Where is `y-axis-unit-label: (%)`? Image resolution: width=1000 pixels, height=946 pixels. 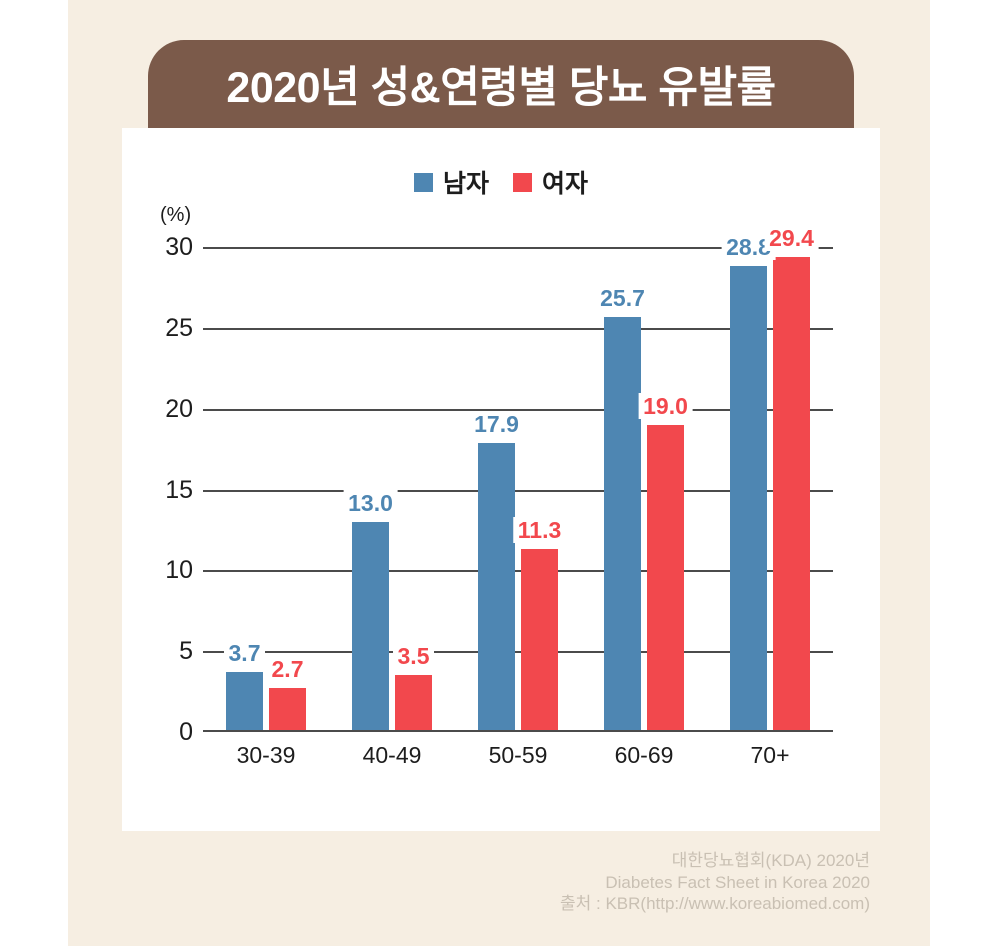
y-axis-unit-label: (%) is located at coordinates (176, 215).